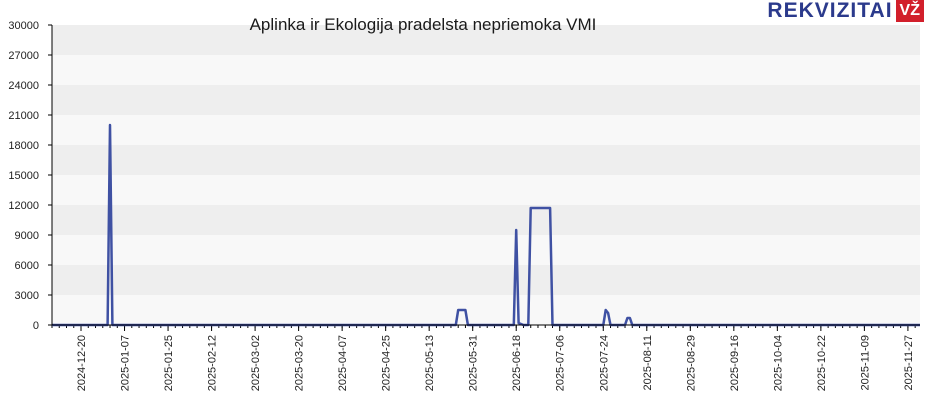  I want to click on y-tick-label: 30000, so click(23, 26).